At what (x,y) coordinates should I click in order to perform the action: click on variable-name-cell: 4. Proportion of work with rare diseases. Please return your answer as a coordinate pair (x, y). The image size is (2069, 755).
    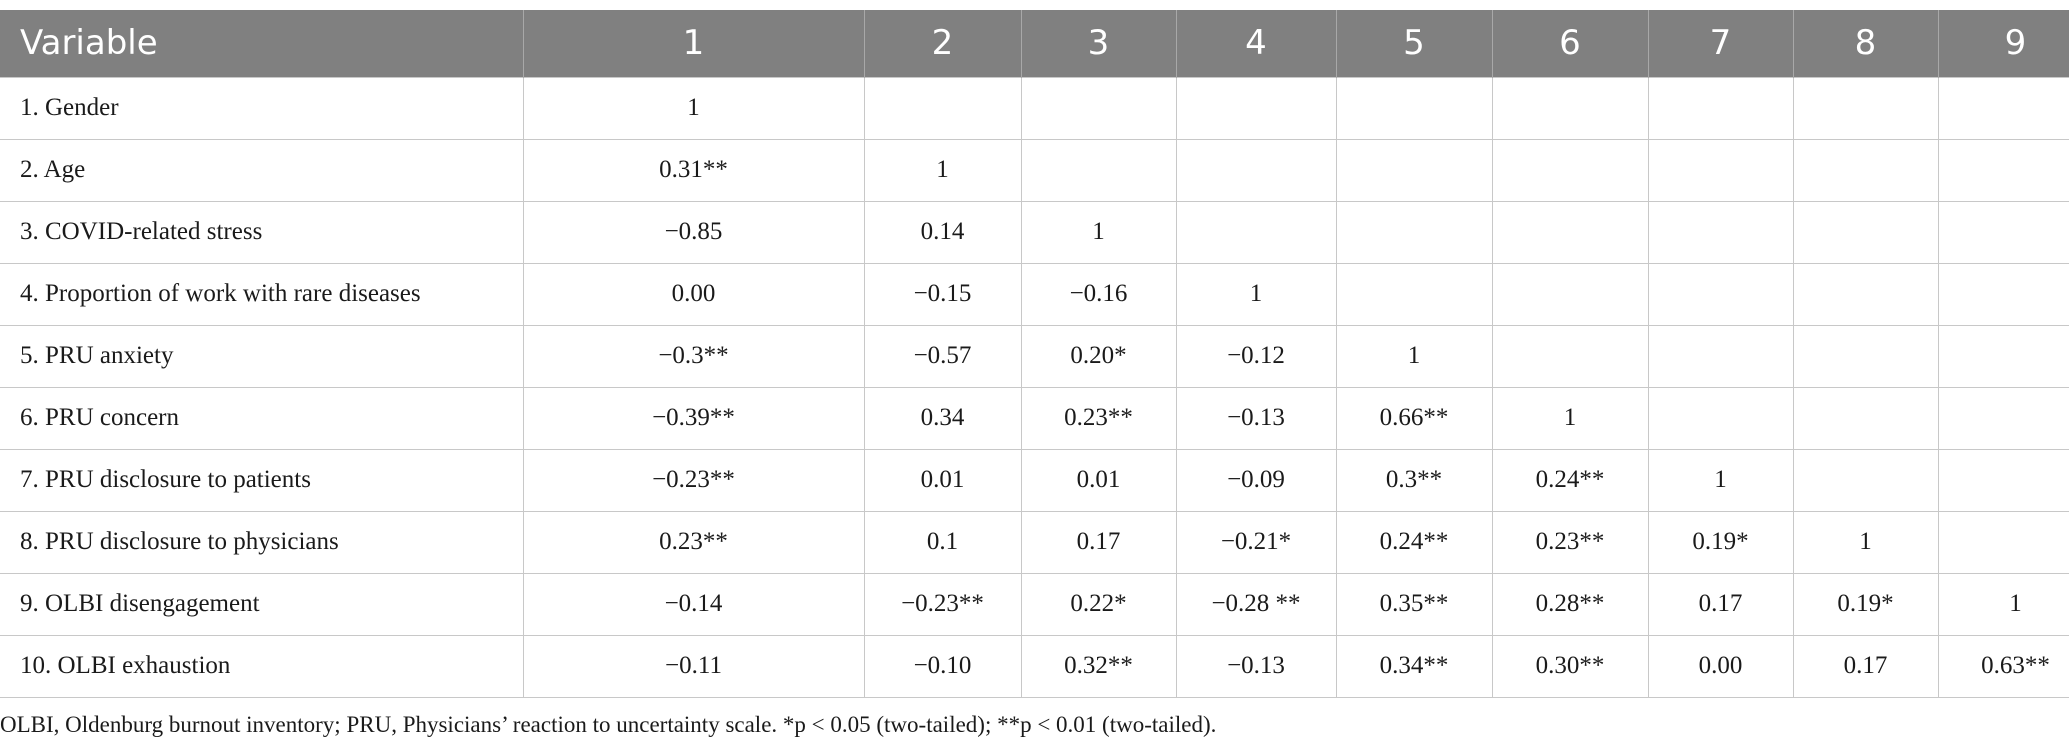
    Looking at the image, I should click on (262, 294).